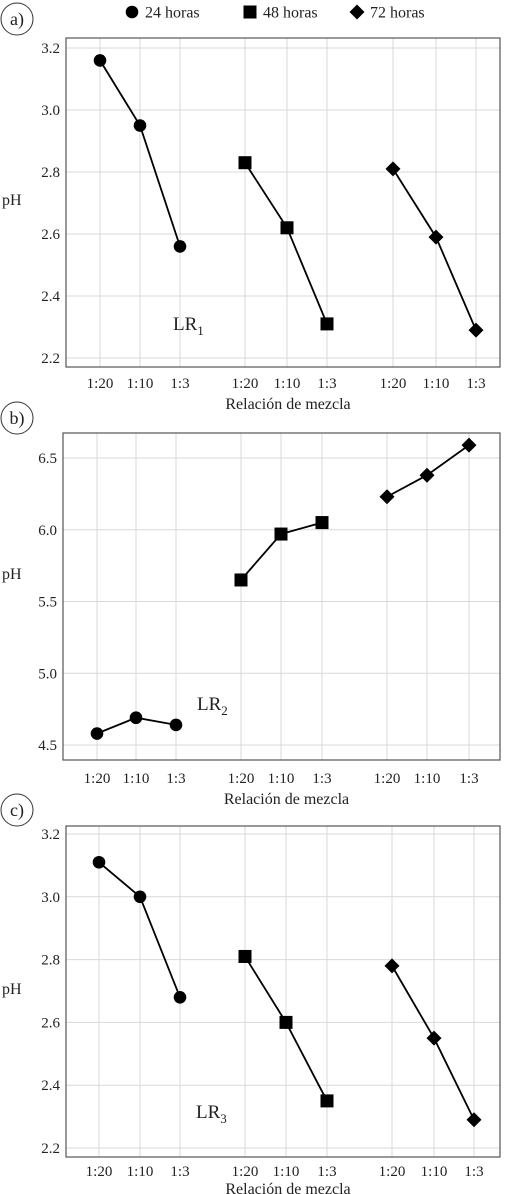  I want to click on chart-annotation: LR2, so click(212, 706).